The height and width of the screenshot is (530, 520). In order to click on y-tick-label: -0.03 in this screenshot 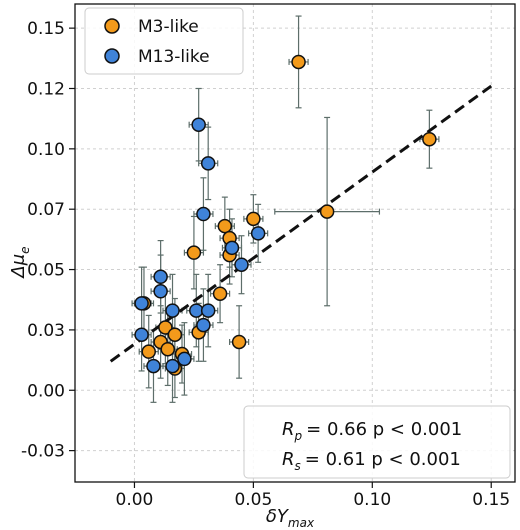, I will do `click(43, 452)`.